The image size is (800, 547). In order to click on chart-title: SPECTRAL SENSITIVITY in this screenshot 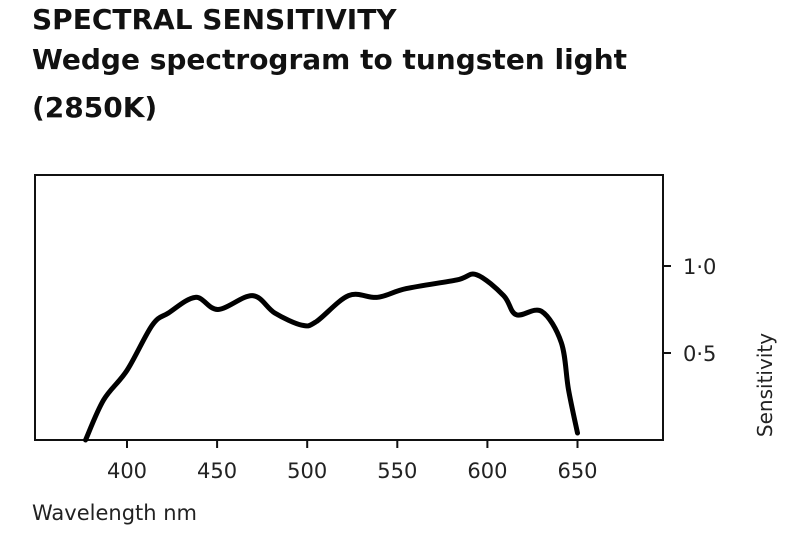, I will do `click(214, 19)`.